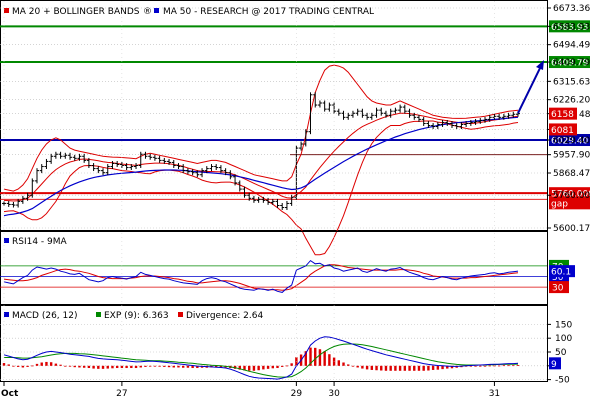 This screenshot has height=400, width=590. I want to click on price-tick-label: 6315.63, so click(571, 82).